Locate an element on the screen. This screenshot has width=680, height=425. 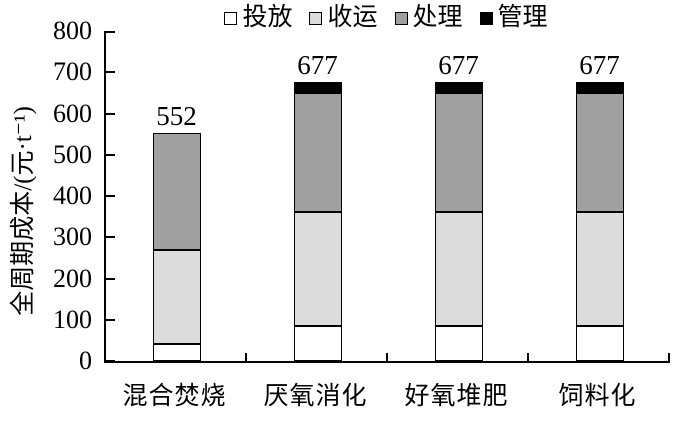
y-tick-label: 500 is located at coordinates (72, 154).